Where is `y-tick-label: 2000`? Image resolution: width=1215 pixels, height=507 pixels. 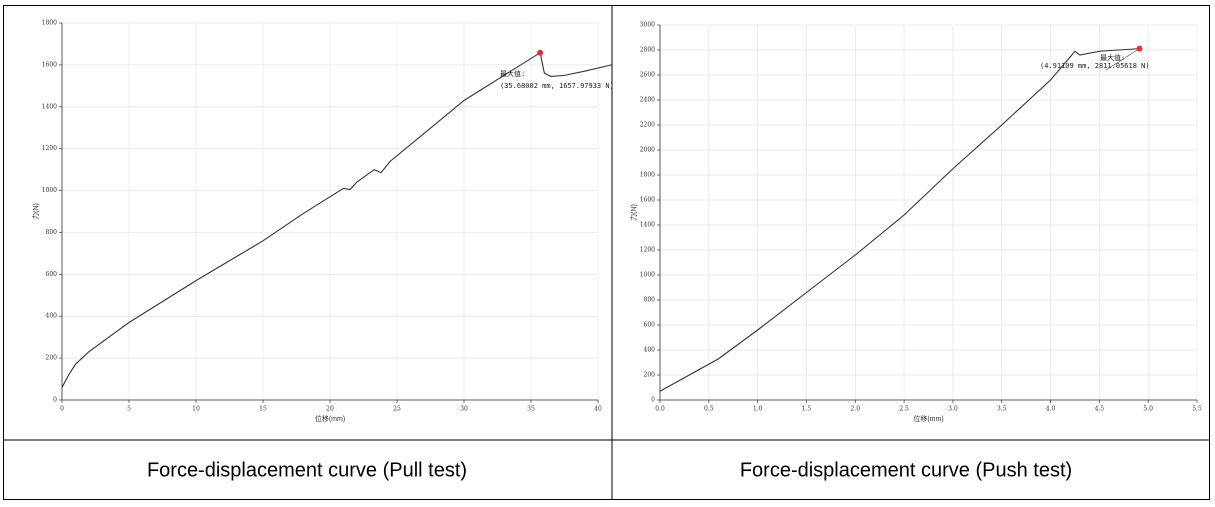 y-tick-label: 2000 is located at coordinates (647, 150).